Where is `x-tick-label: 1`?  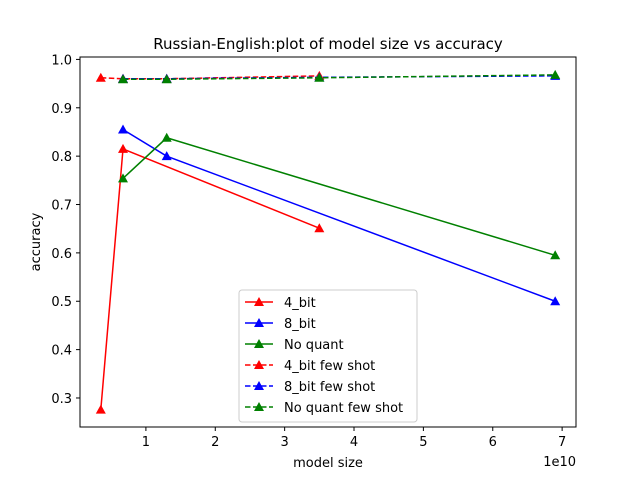
x-tick-label: 1 is located at coordinates (146, 442).